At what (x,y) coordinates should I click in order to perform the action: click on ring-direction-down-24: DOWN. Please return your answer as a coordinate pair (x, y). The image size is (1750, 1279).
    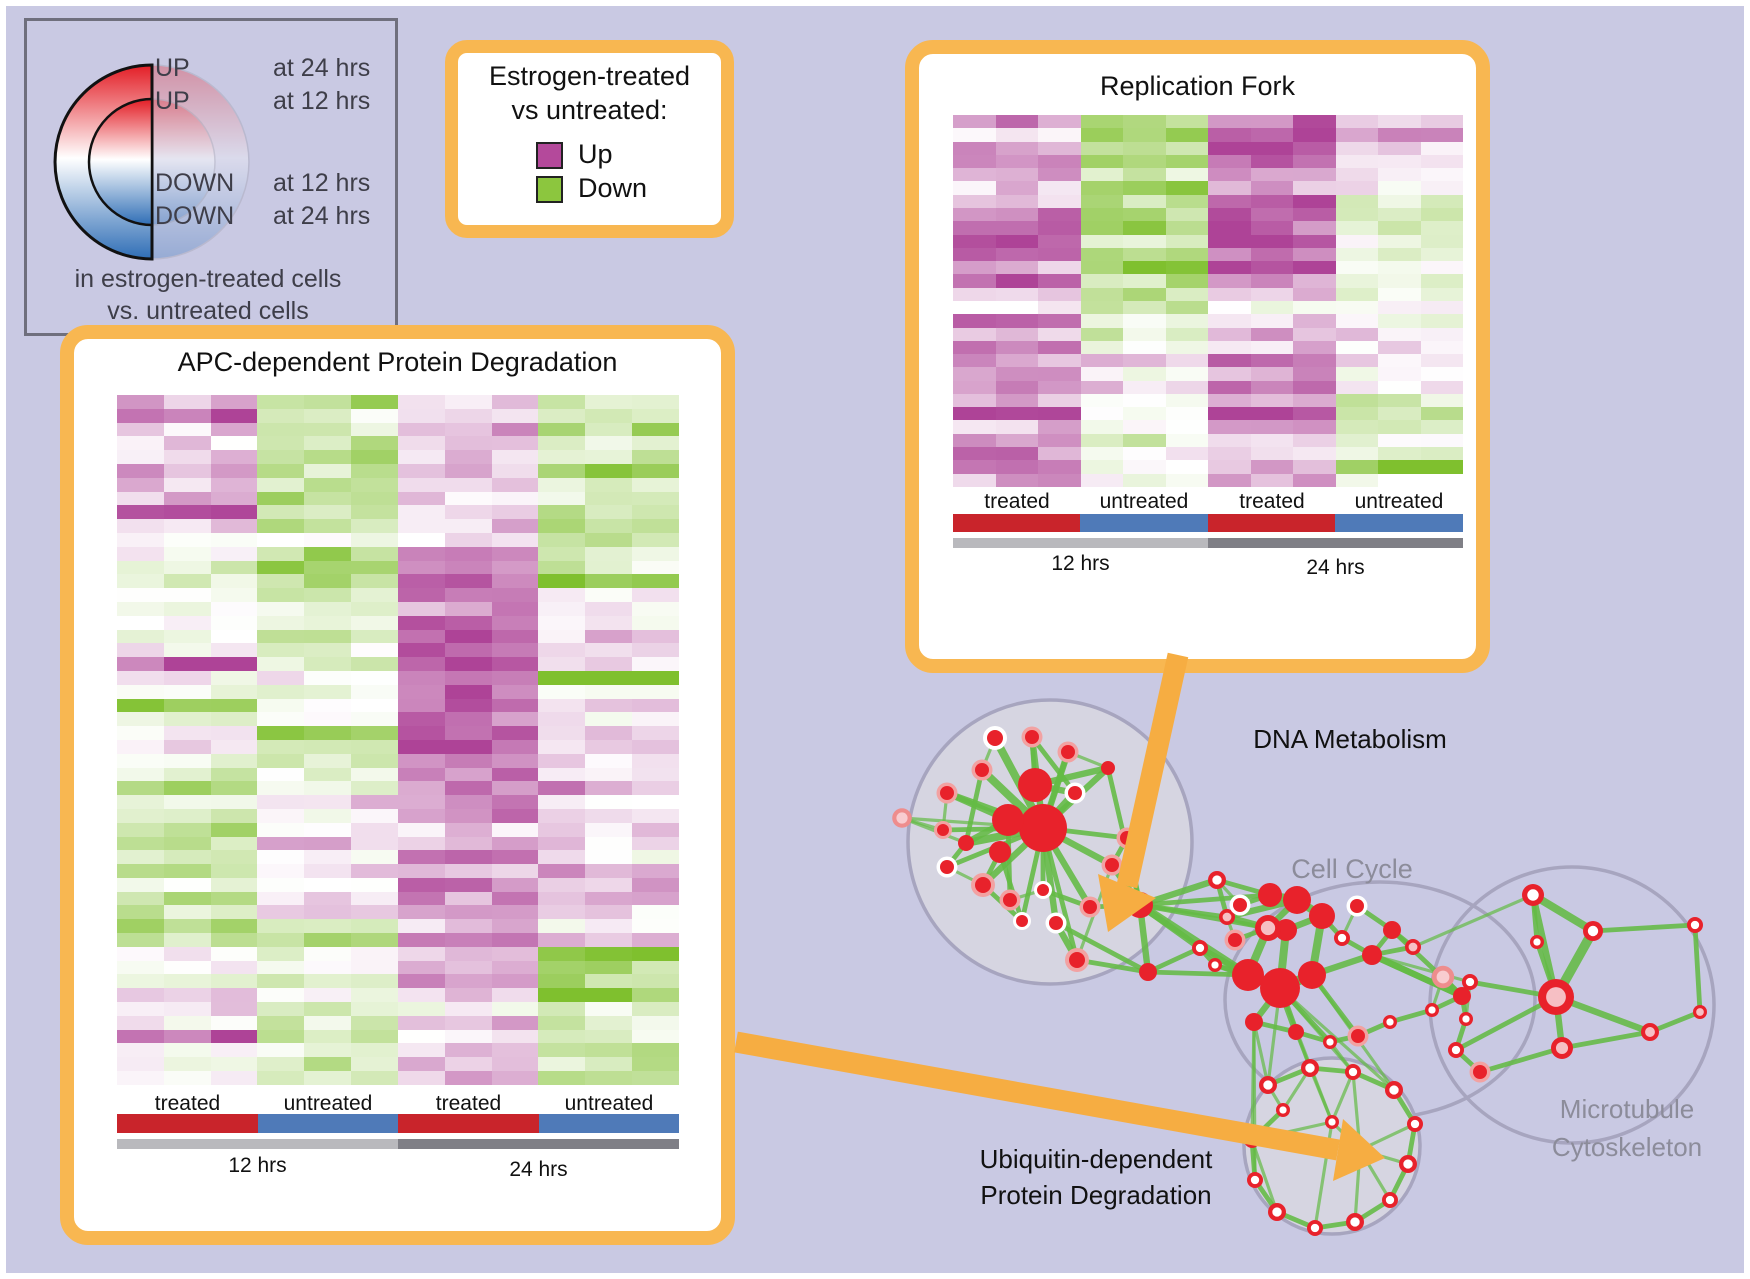
    Looking at the image, I should click on (195, 216).